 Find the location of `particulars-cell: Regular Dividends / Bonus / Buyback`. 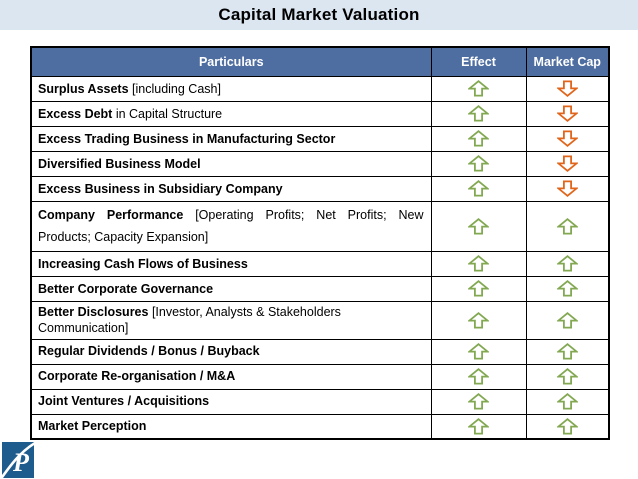

particulars-cell: Regular Dividends / Bonus / Buyback is located at coordinates (231, 351).